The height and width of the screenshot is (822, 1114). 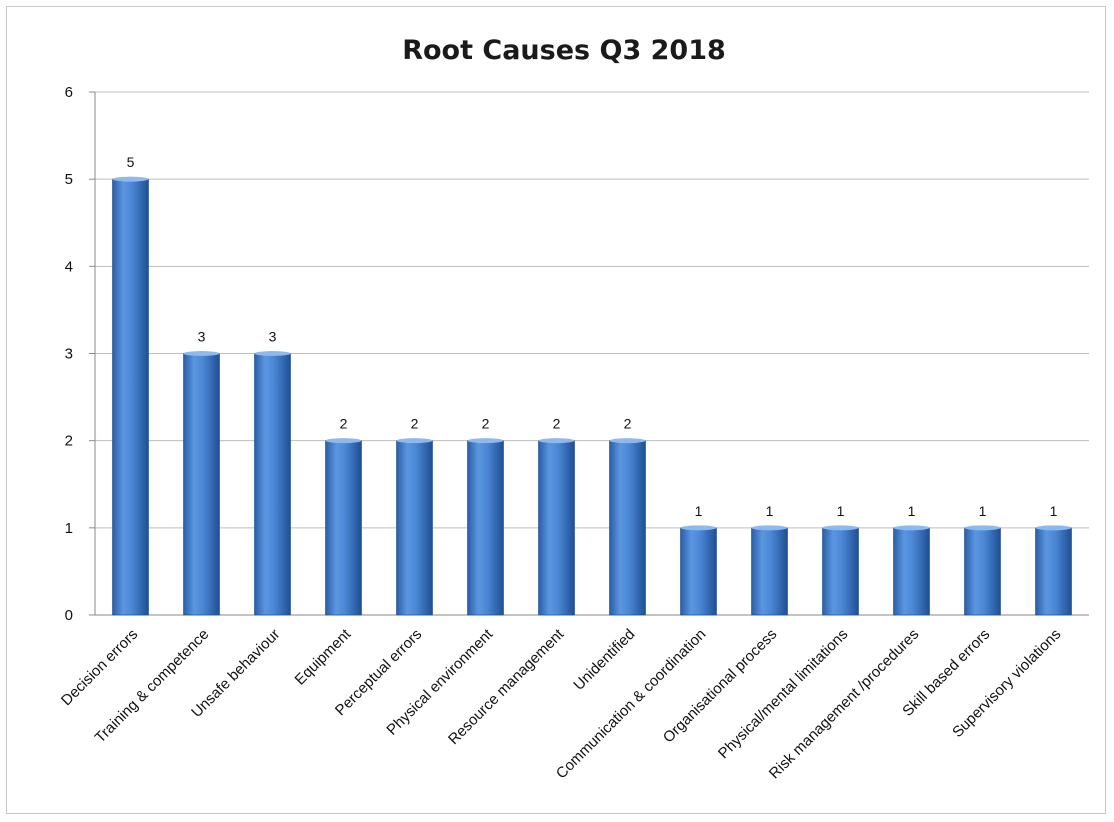 I want to click on y-axis-ticks: 0 1 2 3 4 5 6, so click(x=69, y=354).